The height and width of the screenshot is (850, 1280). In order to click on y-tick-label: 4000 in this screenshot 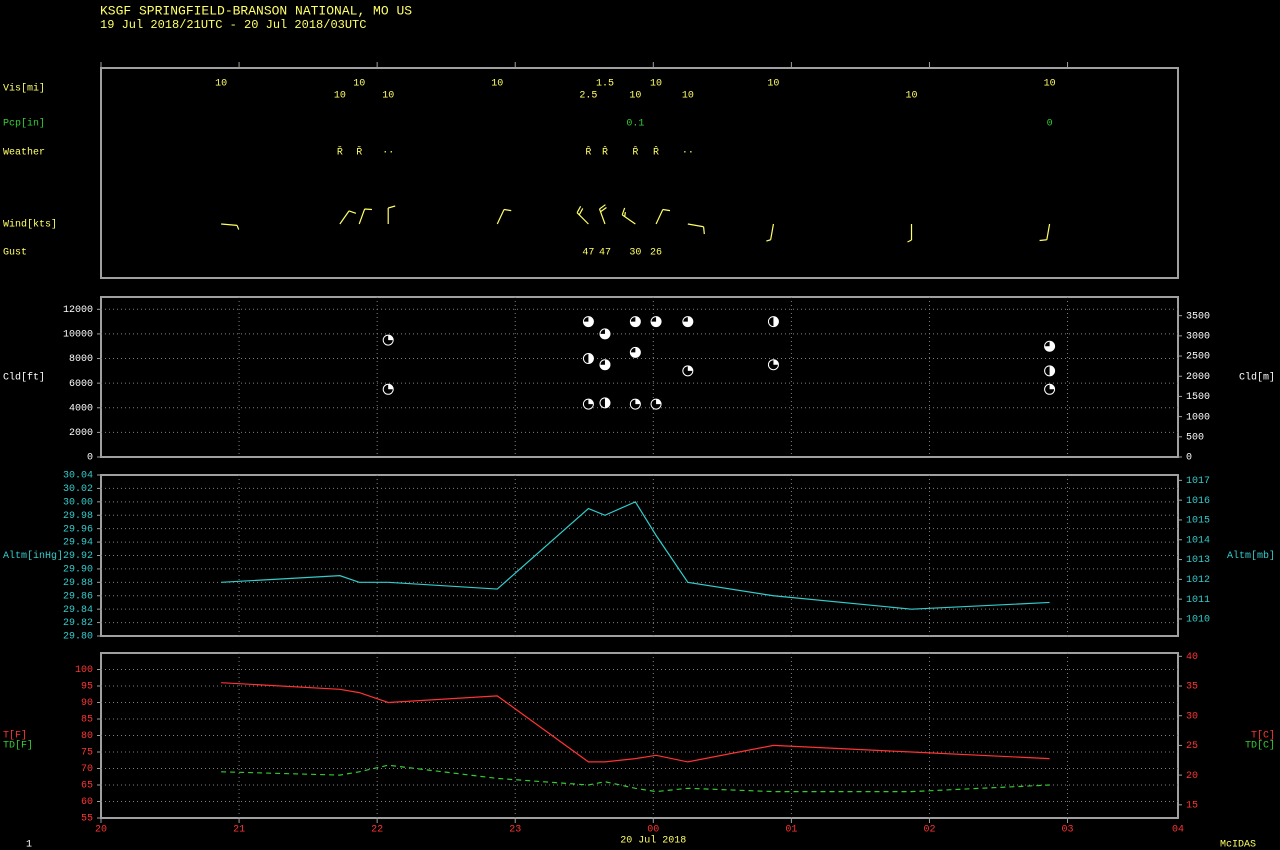, I will do `click(81, 408)`.